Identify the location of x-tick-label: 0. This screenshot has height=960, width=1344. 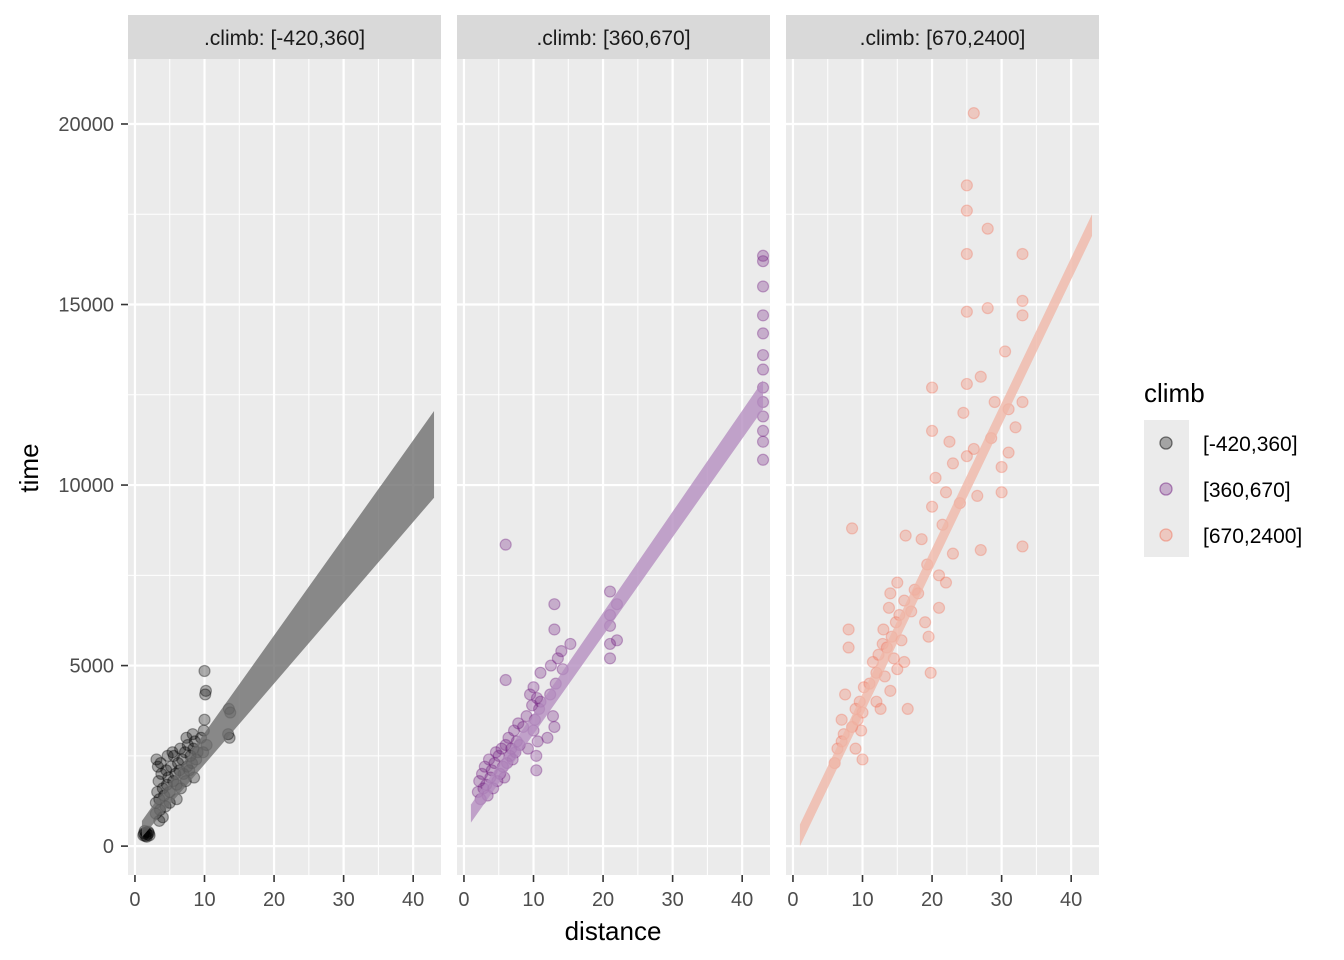
(463, 900).